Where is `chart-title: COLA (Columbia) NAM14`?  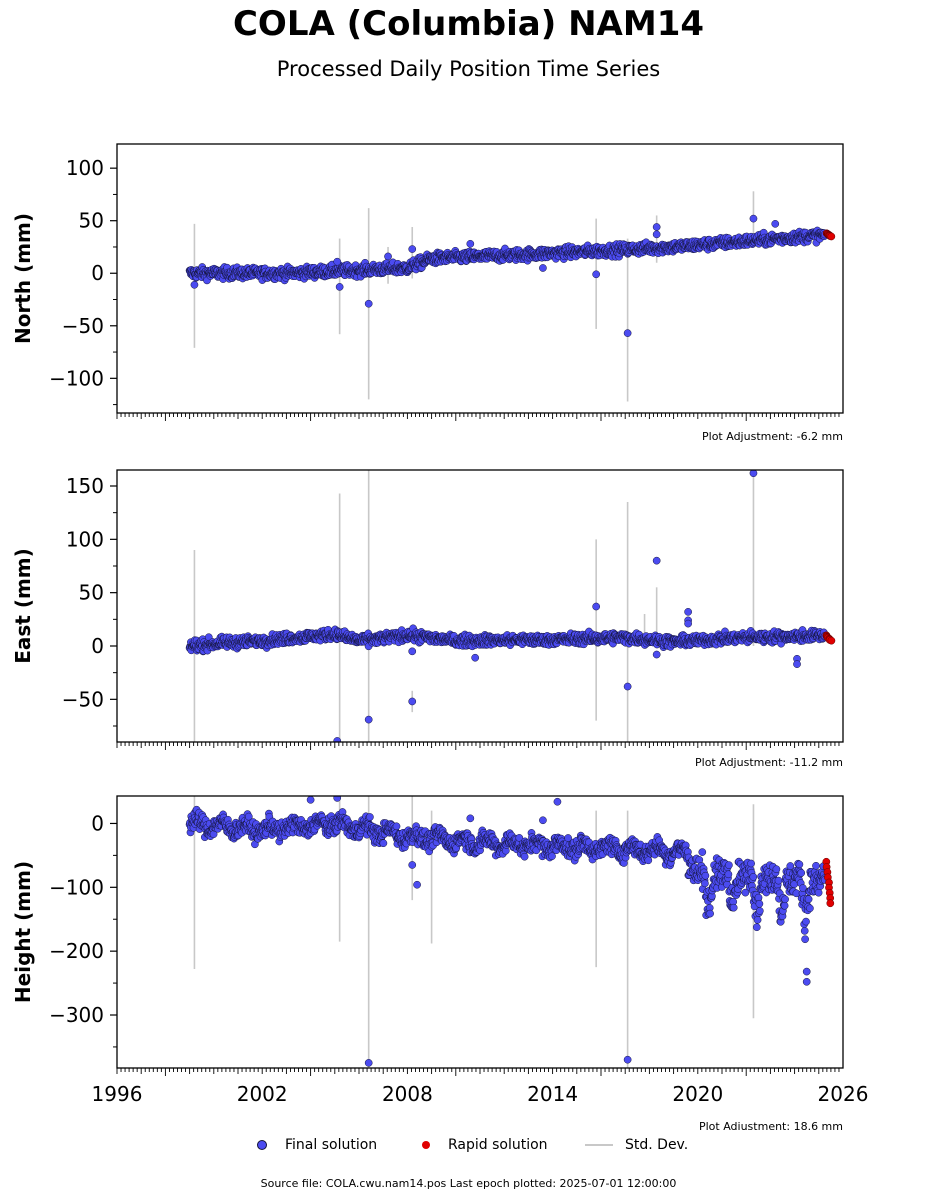
chart-title: COLA (Columbia) NAM14 is located at coordinates (468, 24).